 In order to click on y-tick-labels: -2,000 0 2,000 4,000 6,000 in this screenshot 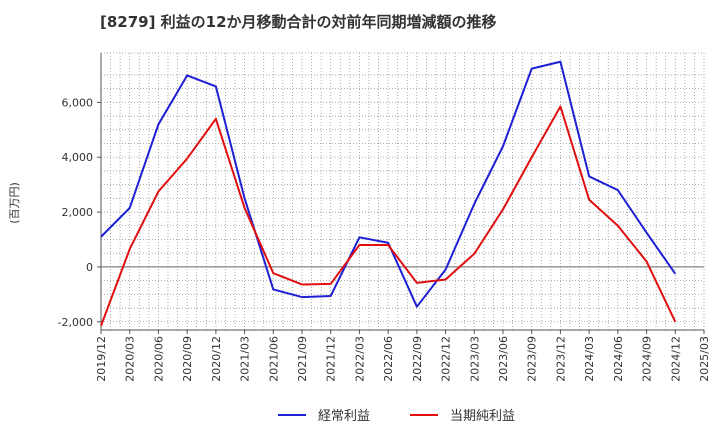, I will do `click(79, 212)`.